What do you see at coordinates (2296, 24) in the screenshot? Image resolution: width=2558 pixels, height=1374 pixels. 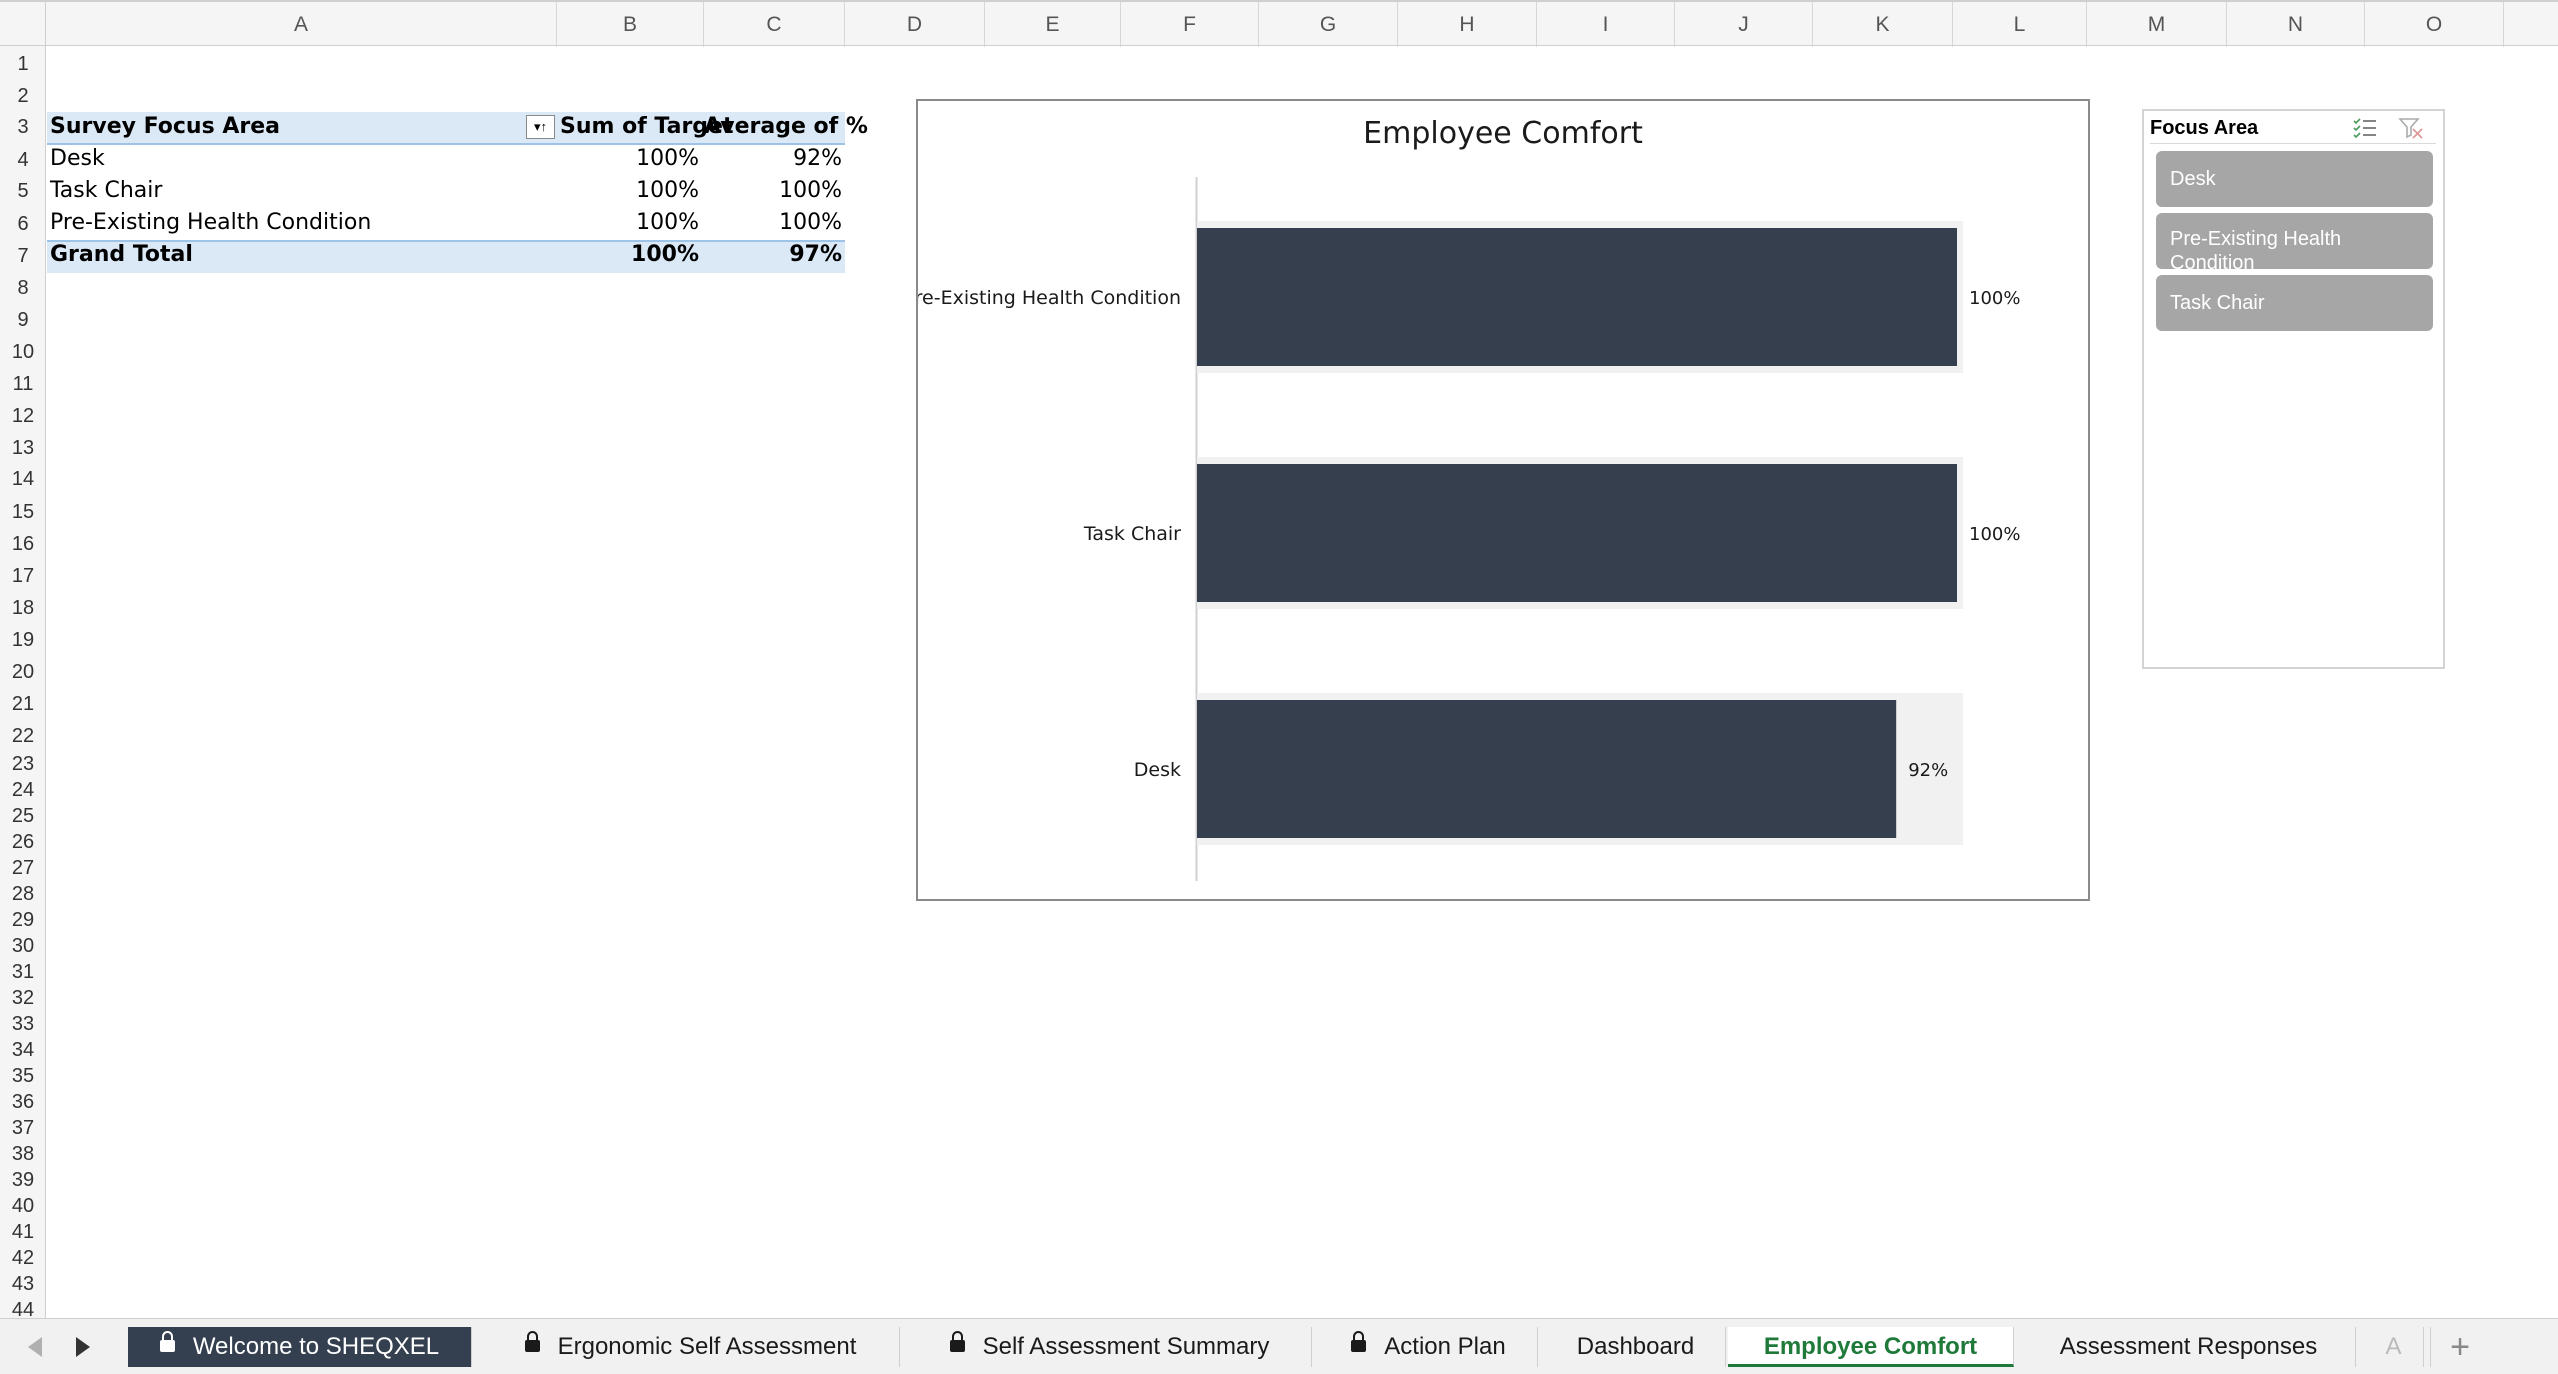 I see `column-header-n: N` at bounding box center [2296, 24].